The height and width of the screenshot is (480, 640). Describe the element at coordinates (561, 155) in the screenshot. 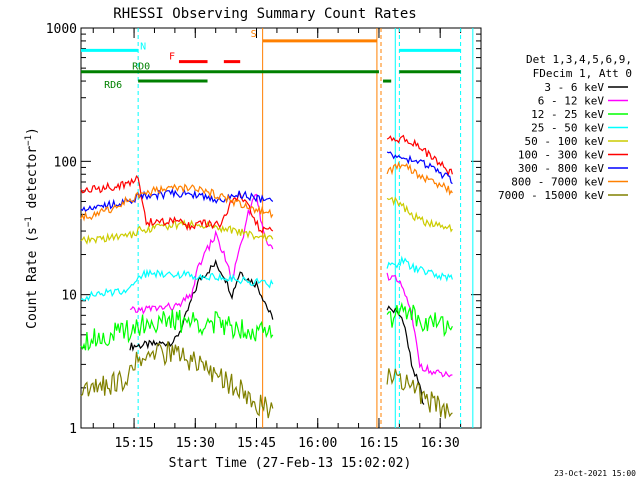

I see `legend-entry-label: 100 - 300 keV` at that location.